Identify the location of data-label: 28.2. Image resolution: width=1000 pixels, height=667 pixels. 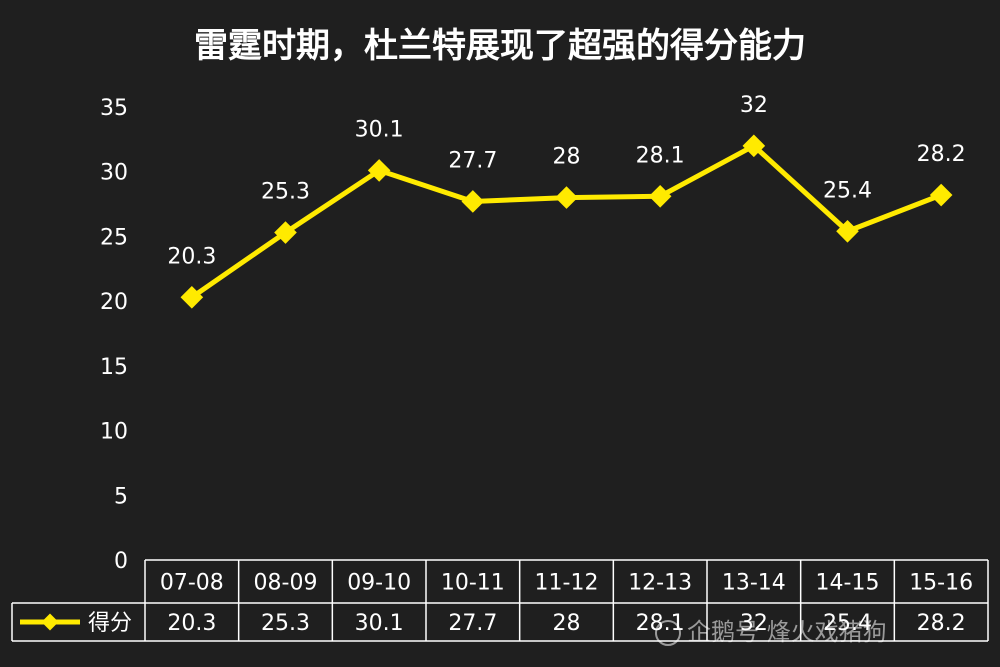
(941, 154).